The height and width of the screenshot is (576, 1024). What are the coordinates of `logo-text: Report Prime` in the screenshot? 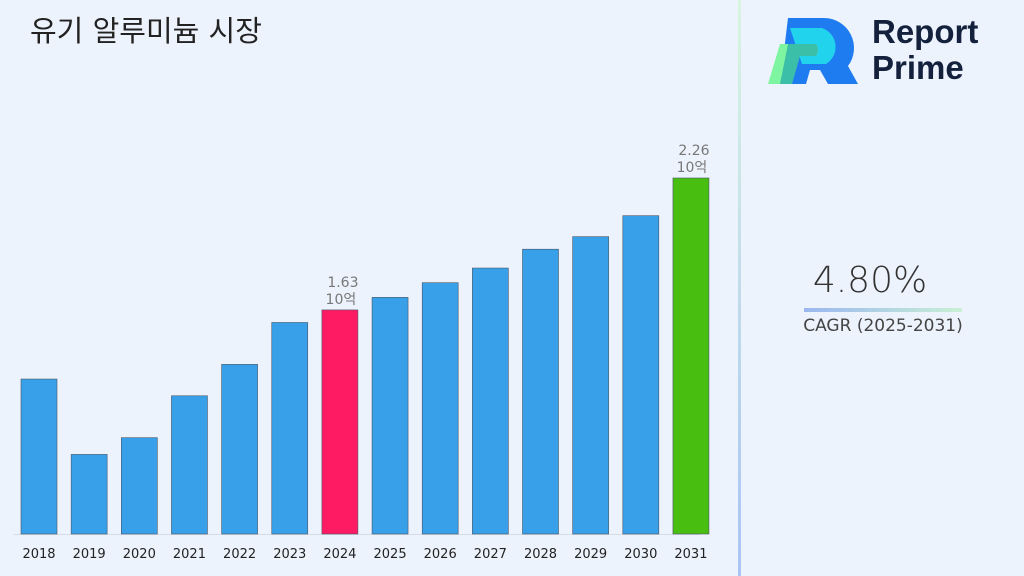 It's located at (925, 50).